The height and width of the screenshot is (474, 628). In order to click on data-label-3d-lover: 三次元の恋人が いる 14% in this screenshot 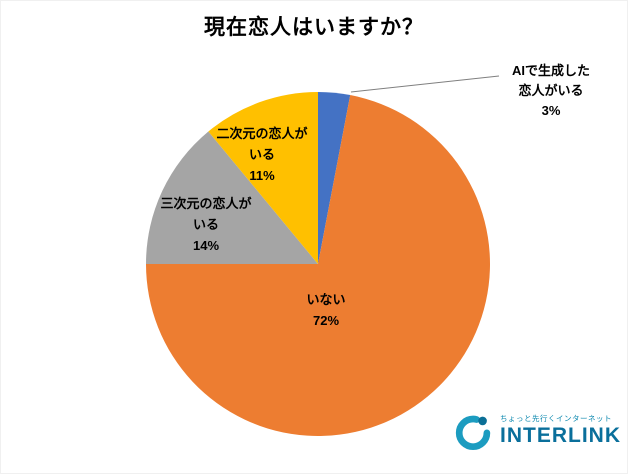, I will do `click(206, 224)`.